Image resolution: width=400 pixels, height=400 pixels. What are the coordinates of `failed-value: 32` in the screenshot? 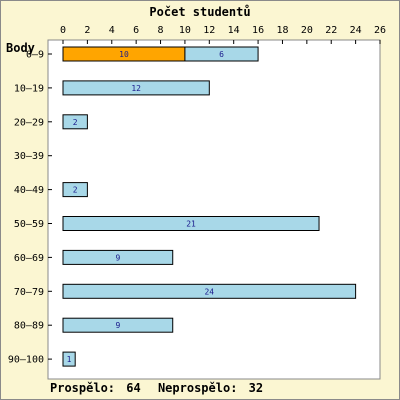 It's located at (256, 388).